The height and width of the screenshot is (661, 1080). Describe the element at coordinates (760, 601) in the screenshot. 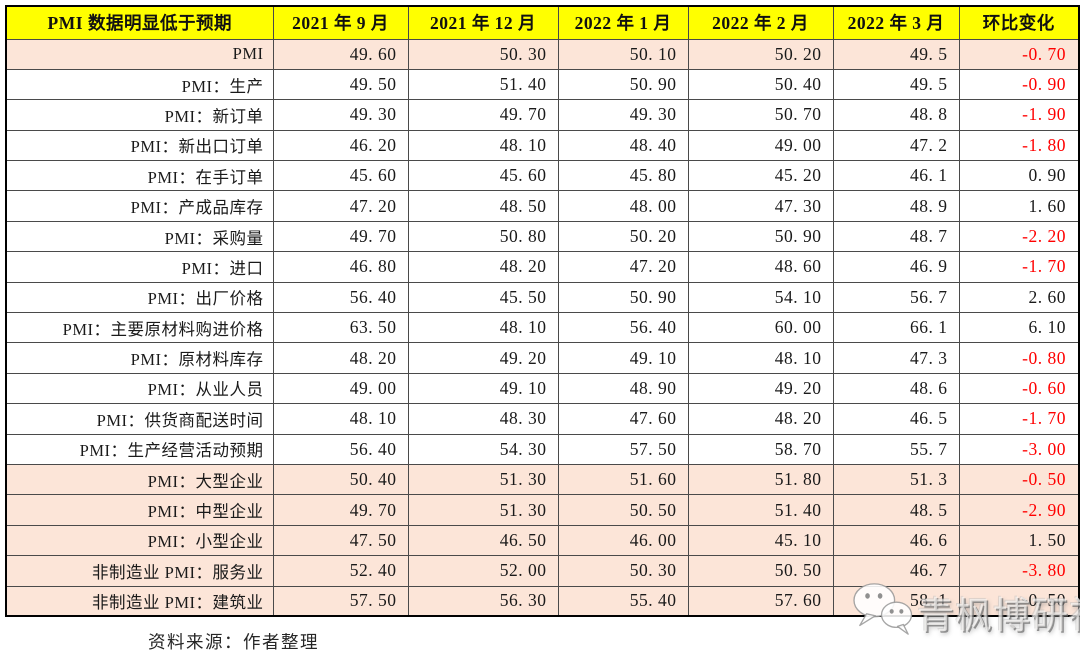

I see `value-cell: 57. 60` at that location.